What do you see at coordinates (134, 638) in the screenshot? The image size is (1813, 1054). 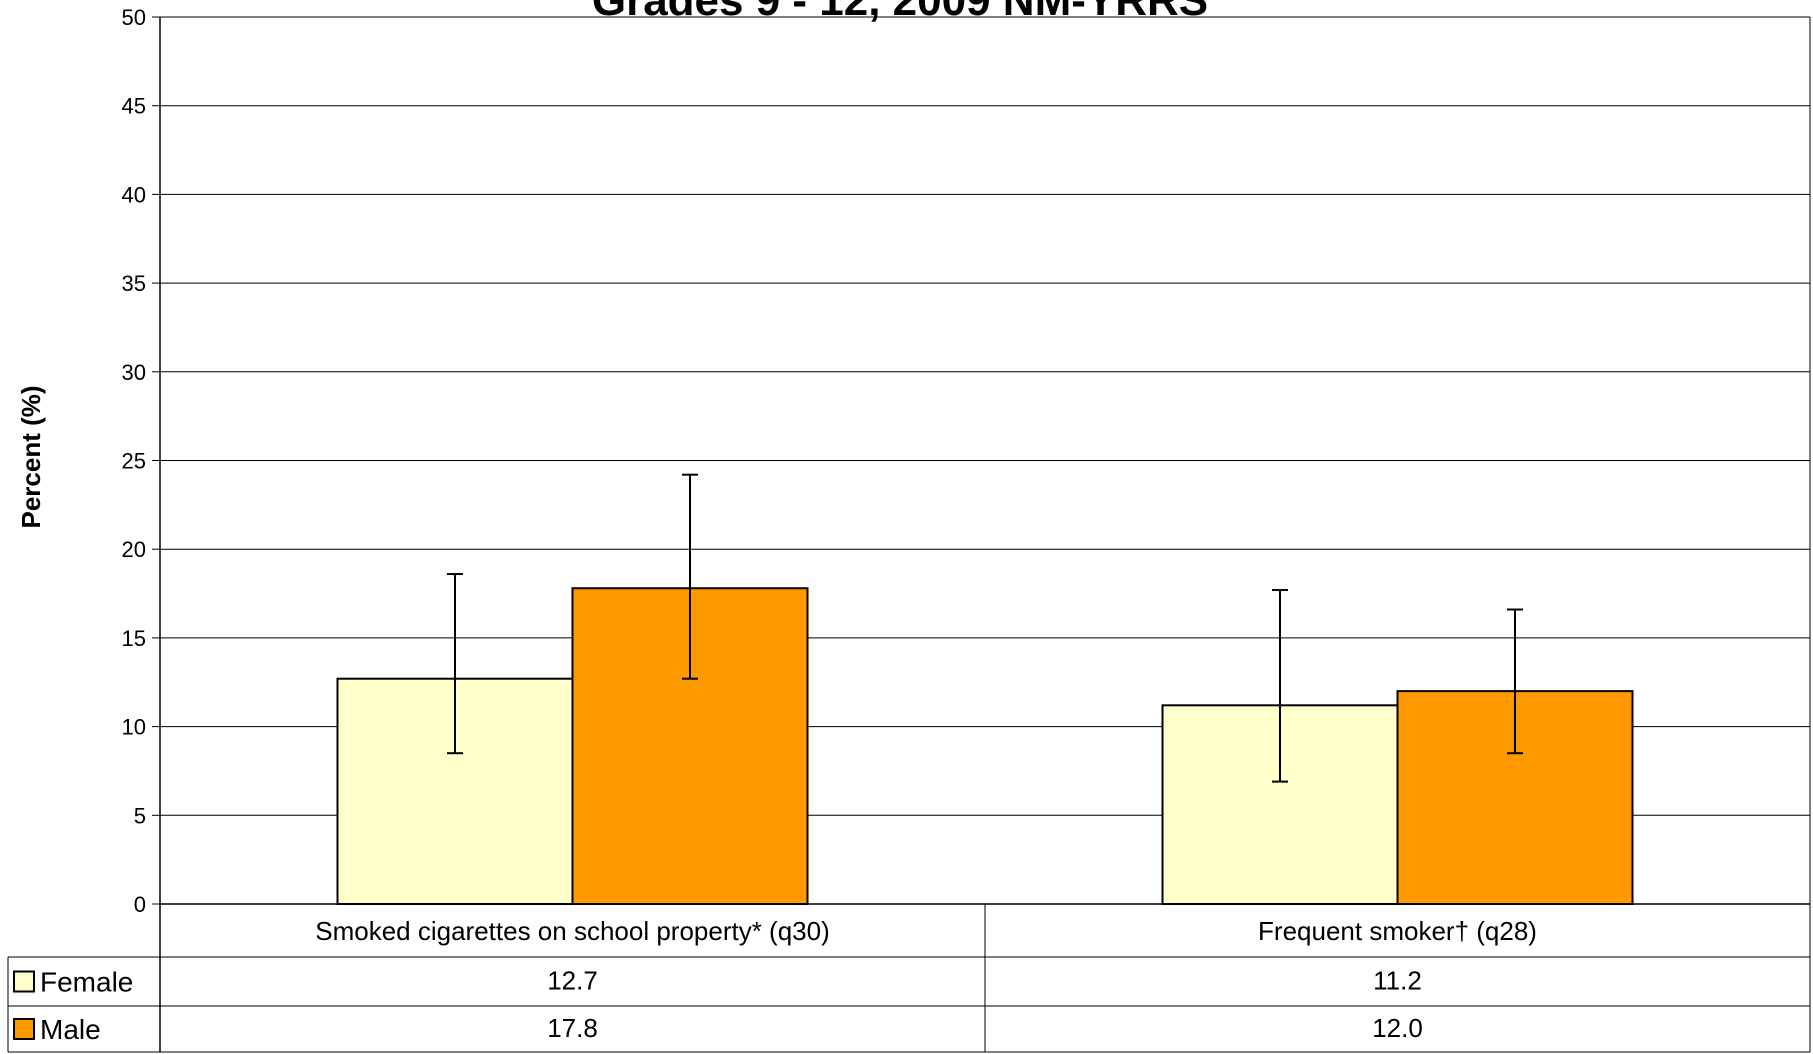 I see `y-tick-label: 15` at bounding box center [134, 638].